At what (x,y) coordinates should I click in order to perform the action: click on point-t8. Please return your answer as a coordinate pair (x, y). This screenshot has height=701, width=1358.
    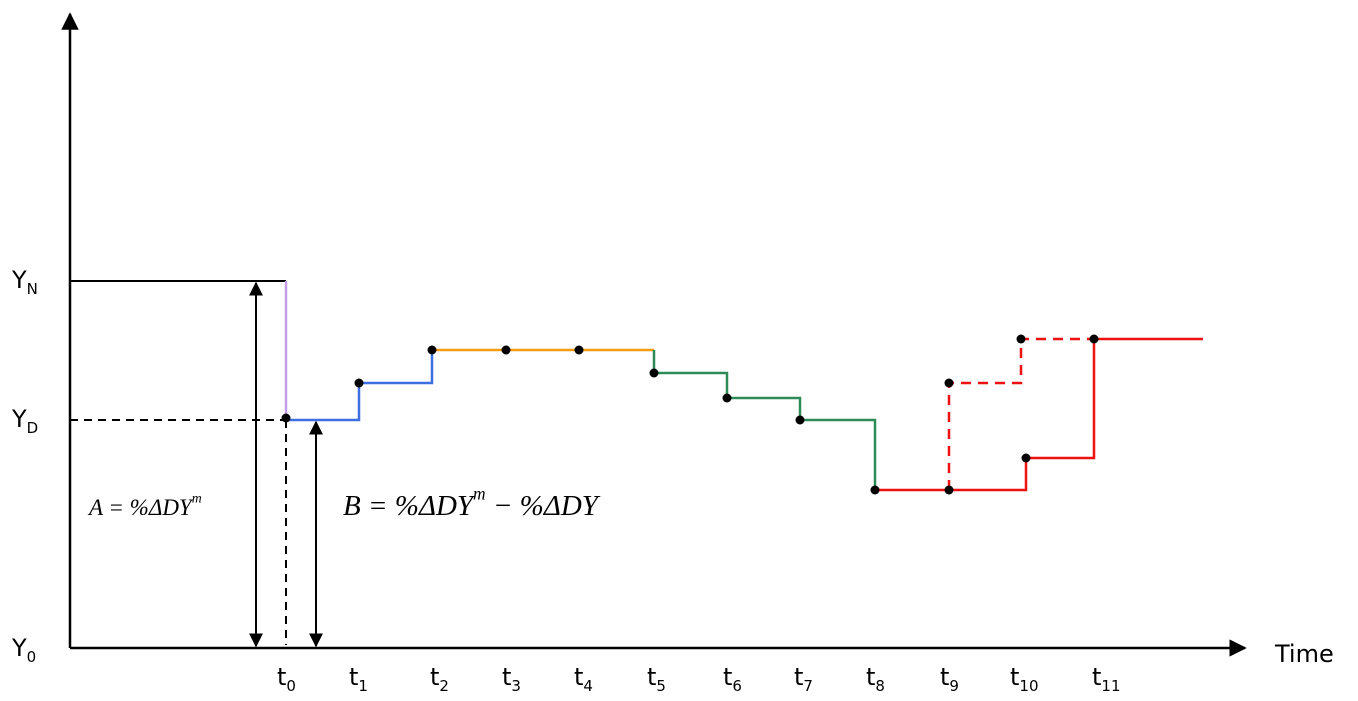
    Looking at the image, I should click on (875, 490).